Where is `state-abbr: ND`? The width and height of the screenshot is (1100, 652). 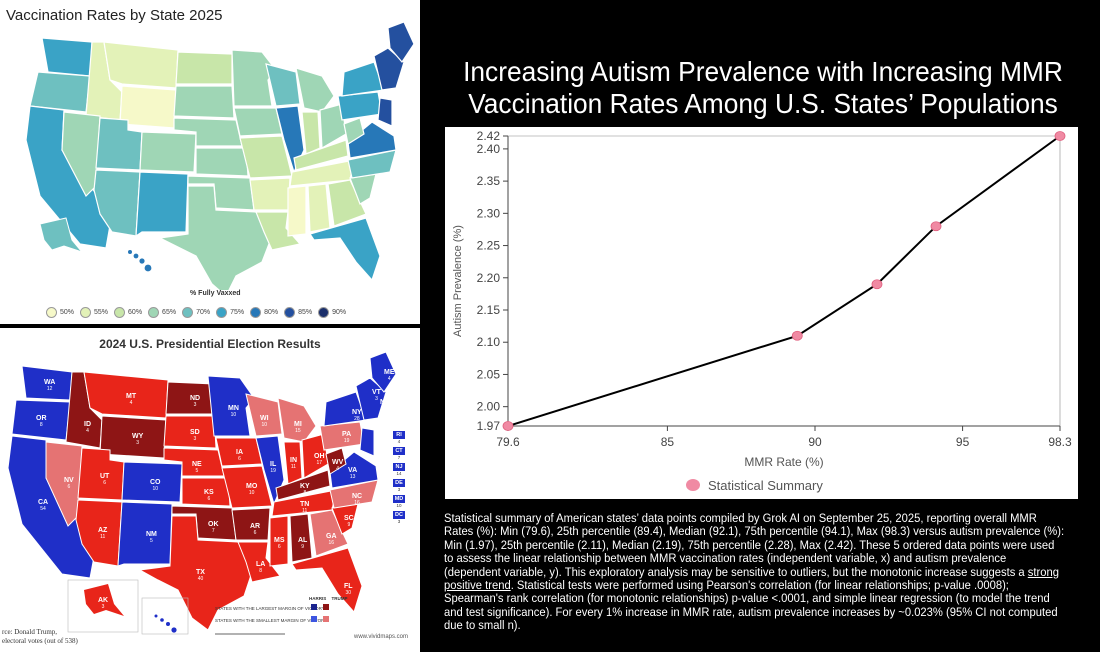 state-abbr: ND is located at coordinates (195, 398).